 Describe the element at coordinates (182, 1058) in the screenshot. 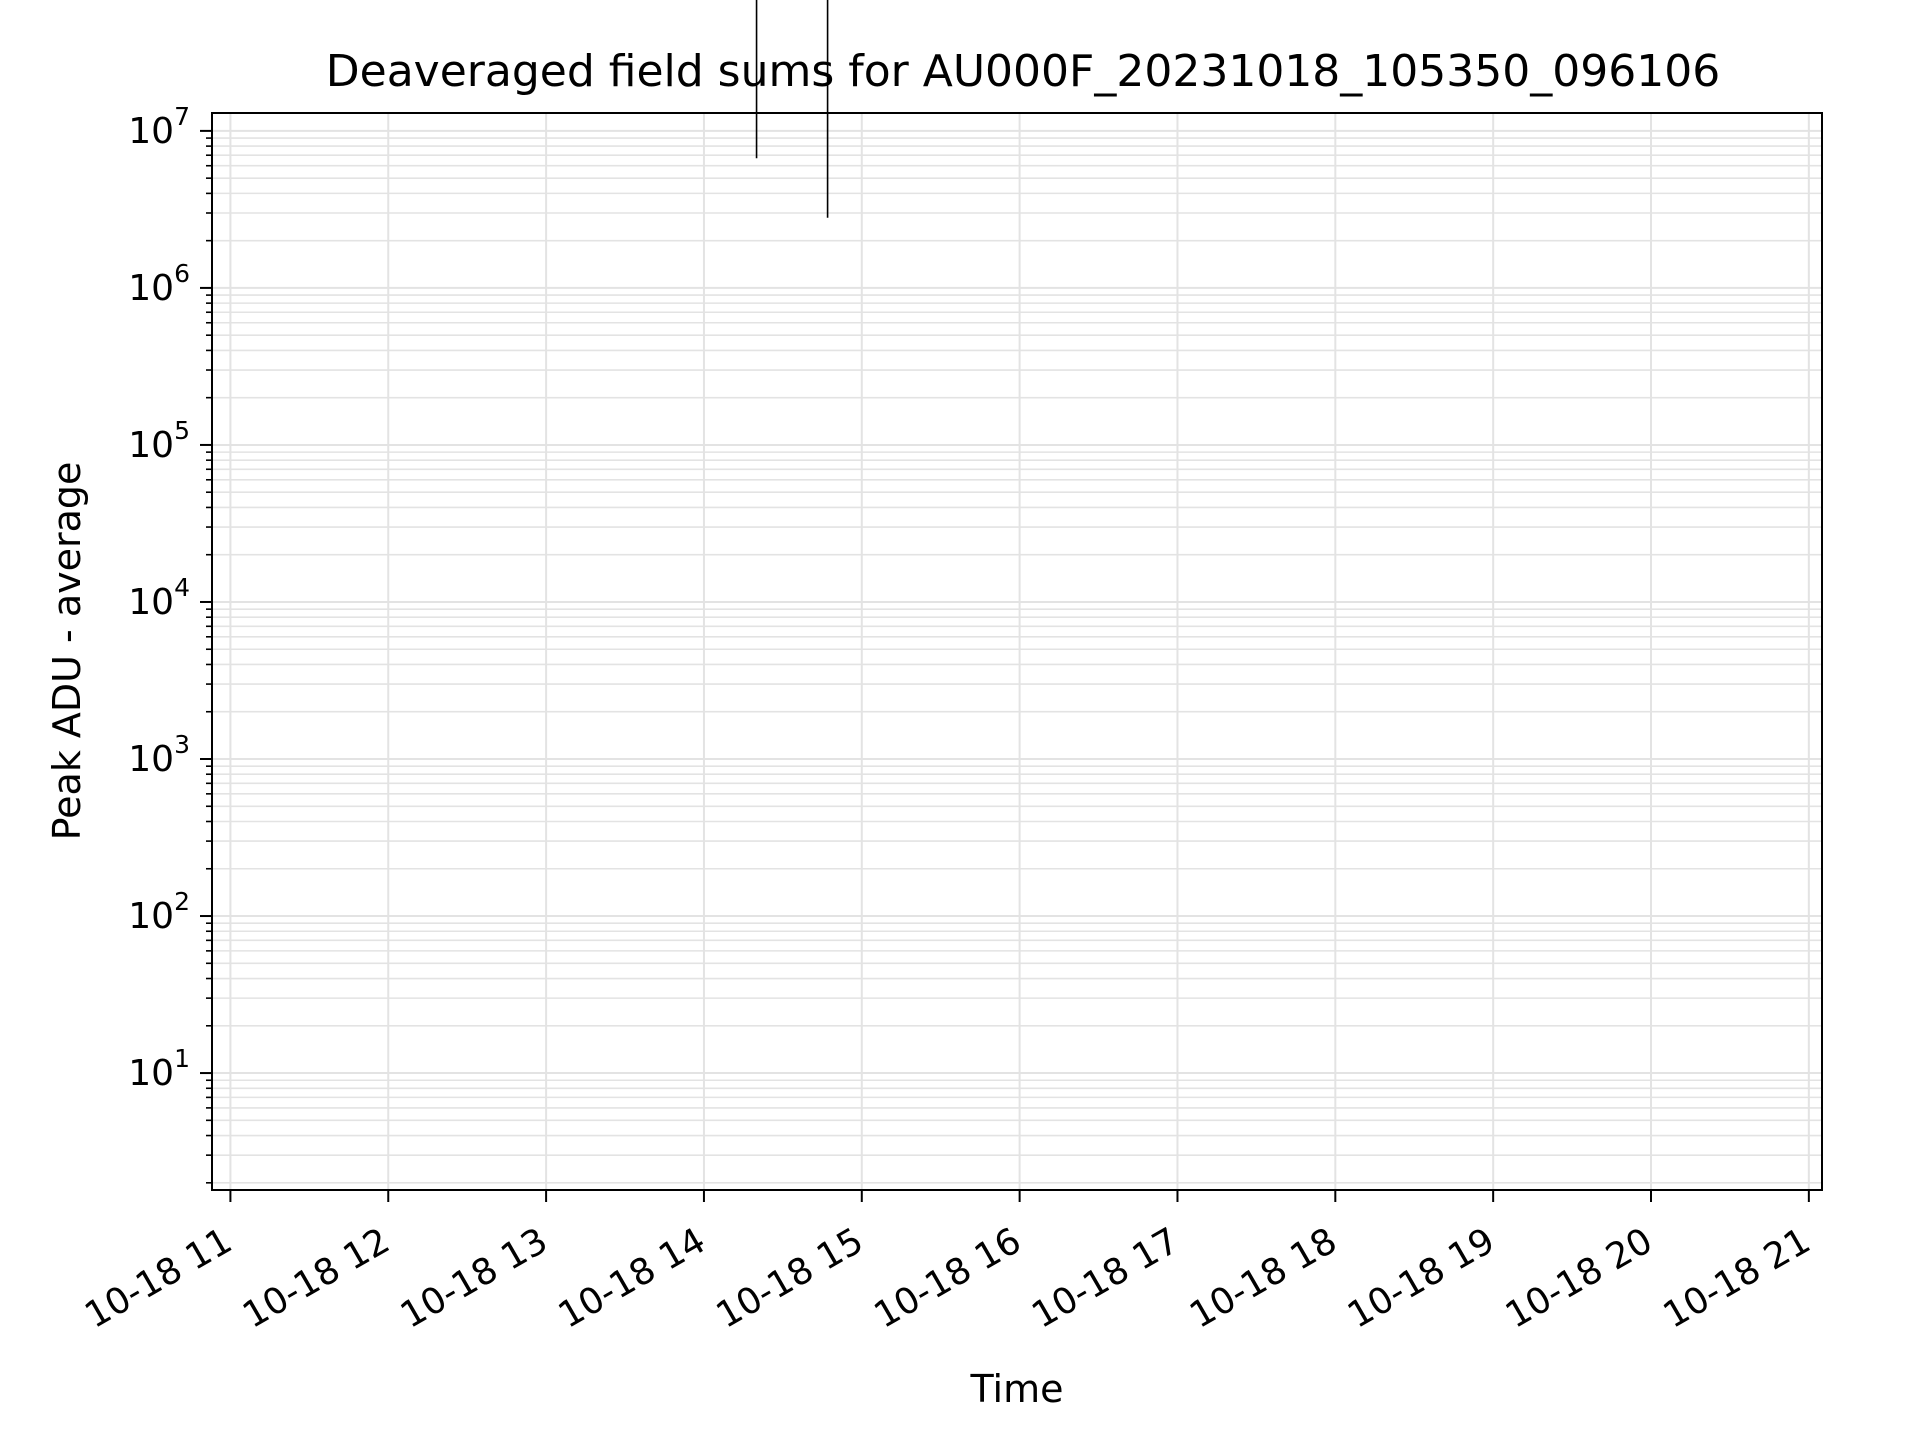

I see `y-tick-exponent: 1` at that location.